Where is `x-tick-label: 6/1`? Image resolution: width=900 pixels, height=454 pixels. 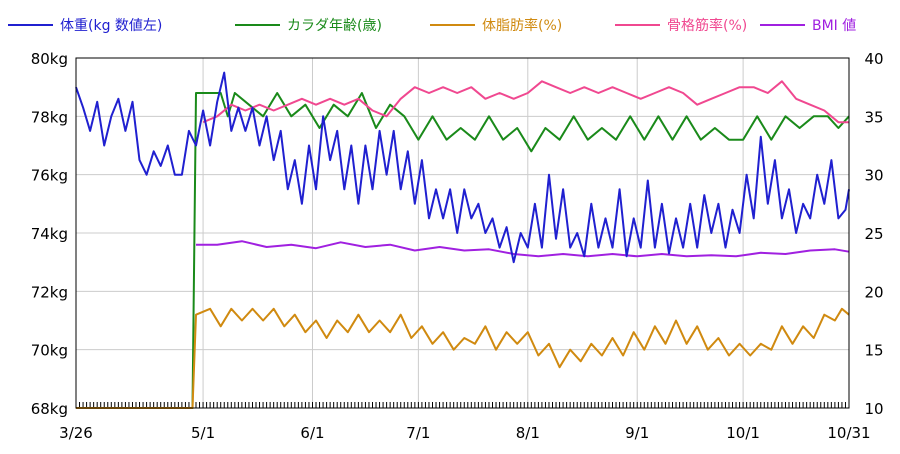 x-tick-label: 6/1 is located at coordinates (312, 433).